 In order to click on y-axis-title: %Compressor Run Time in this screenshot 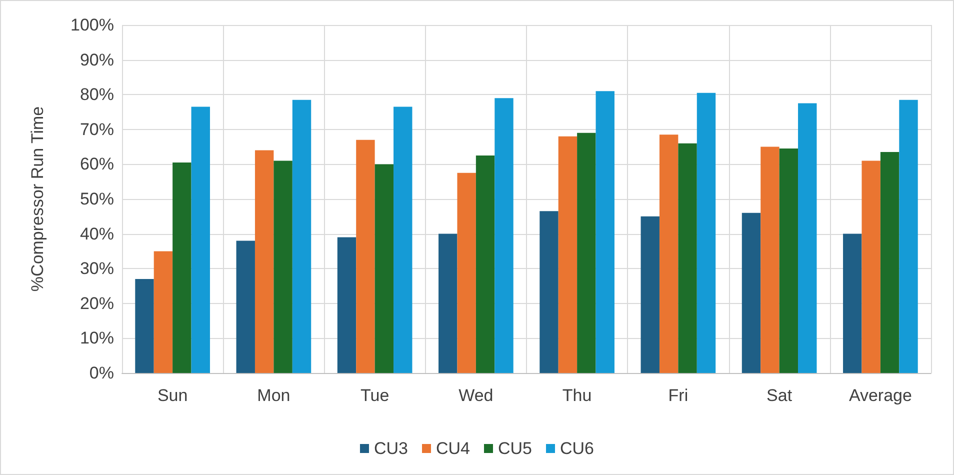, I will do `click(37, 199)`.